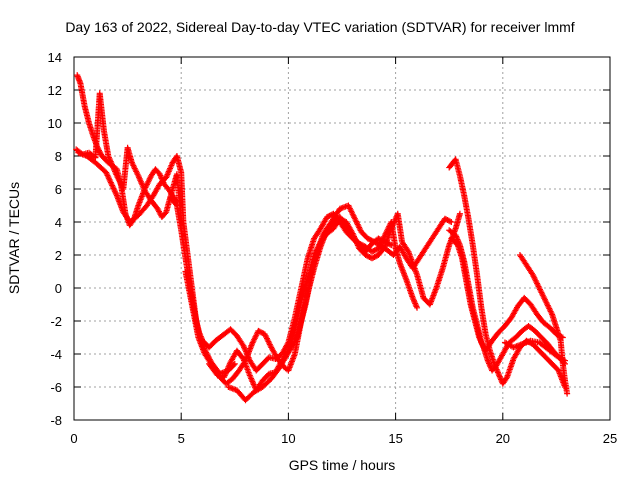 The image size is (640, 480). I want to click on y-tick-label: 2, so click(58, 255).